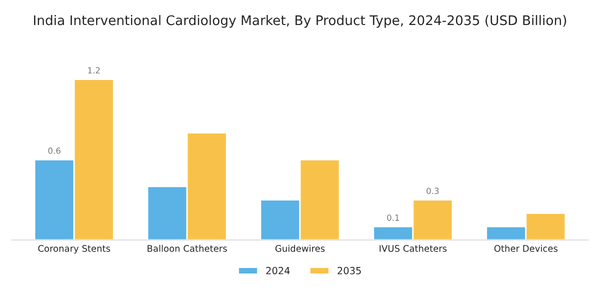 The width and height of the screenshot is (600, 300). I want to click on x-tick-label: Coronary Stents, so click(74, 249).